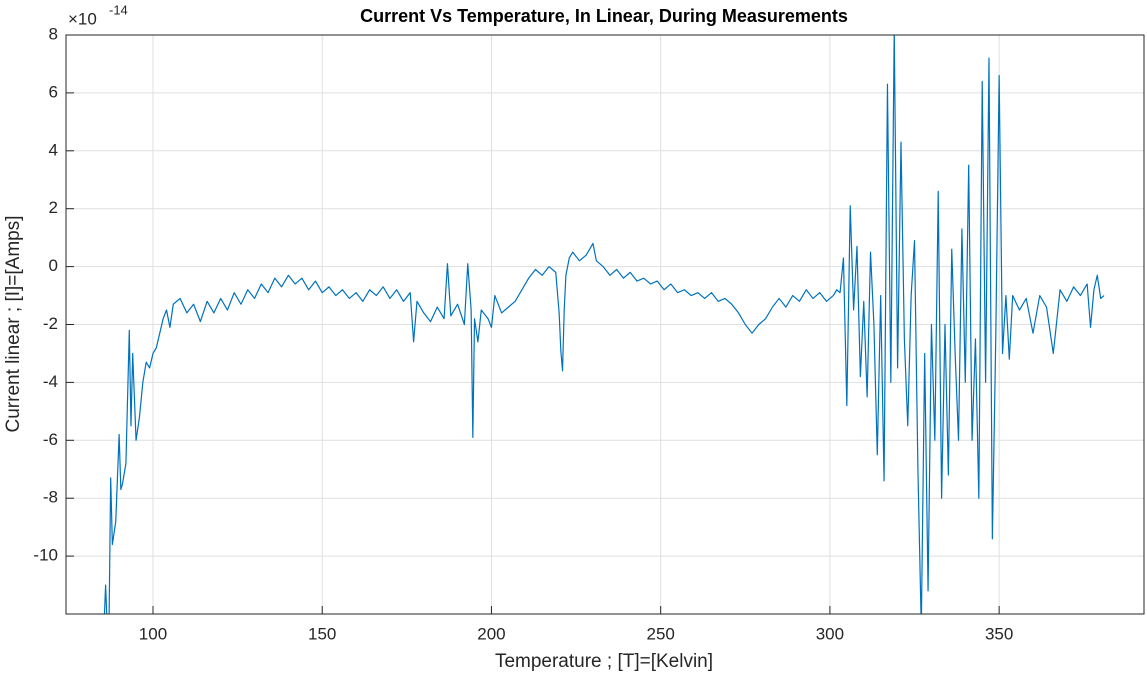 The width and height of the screenshot is (1147, 675). Describe the element at coordinates (118, 9) in the screenshot. I see `y-exponent: -14` at that location.